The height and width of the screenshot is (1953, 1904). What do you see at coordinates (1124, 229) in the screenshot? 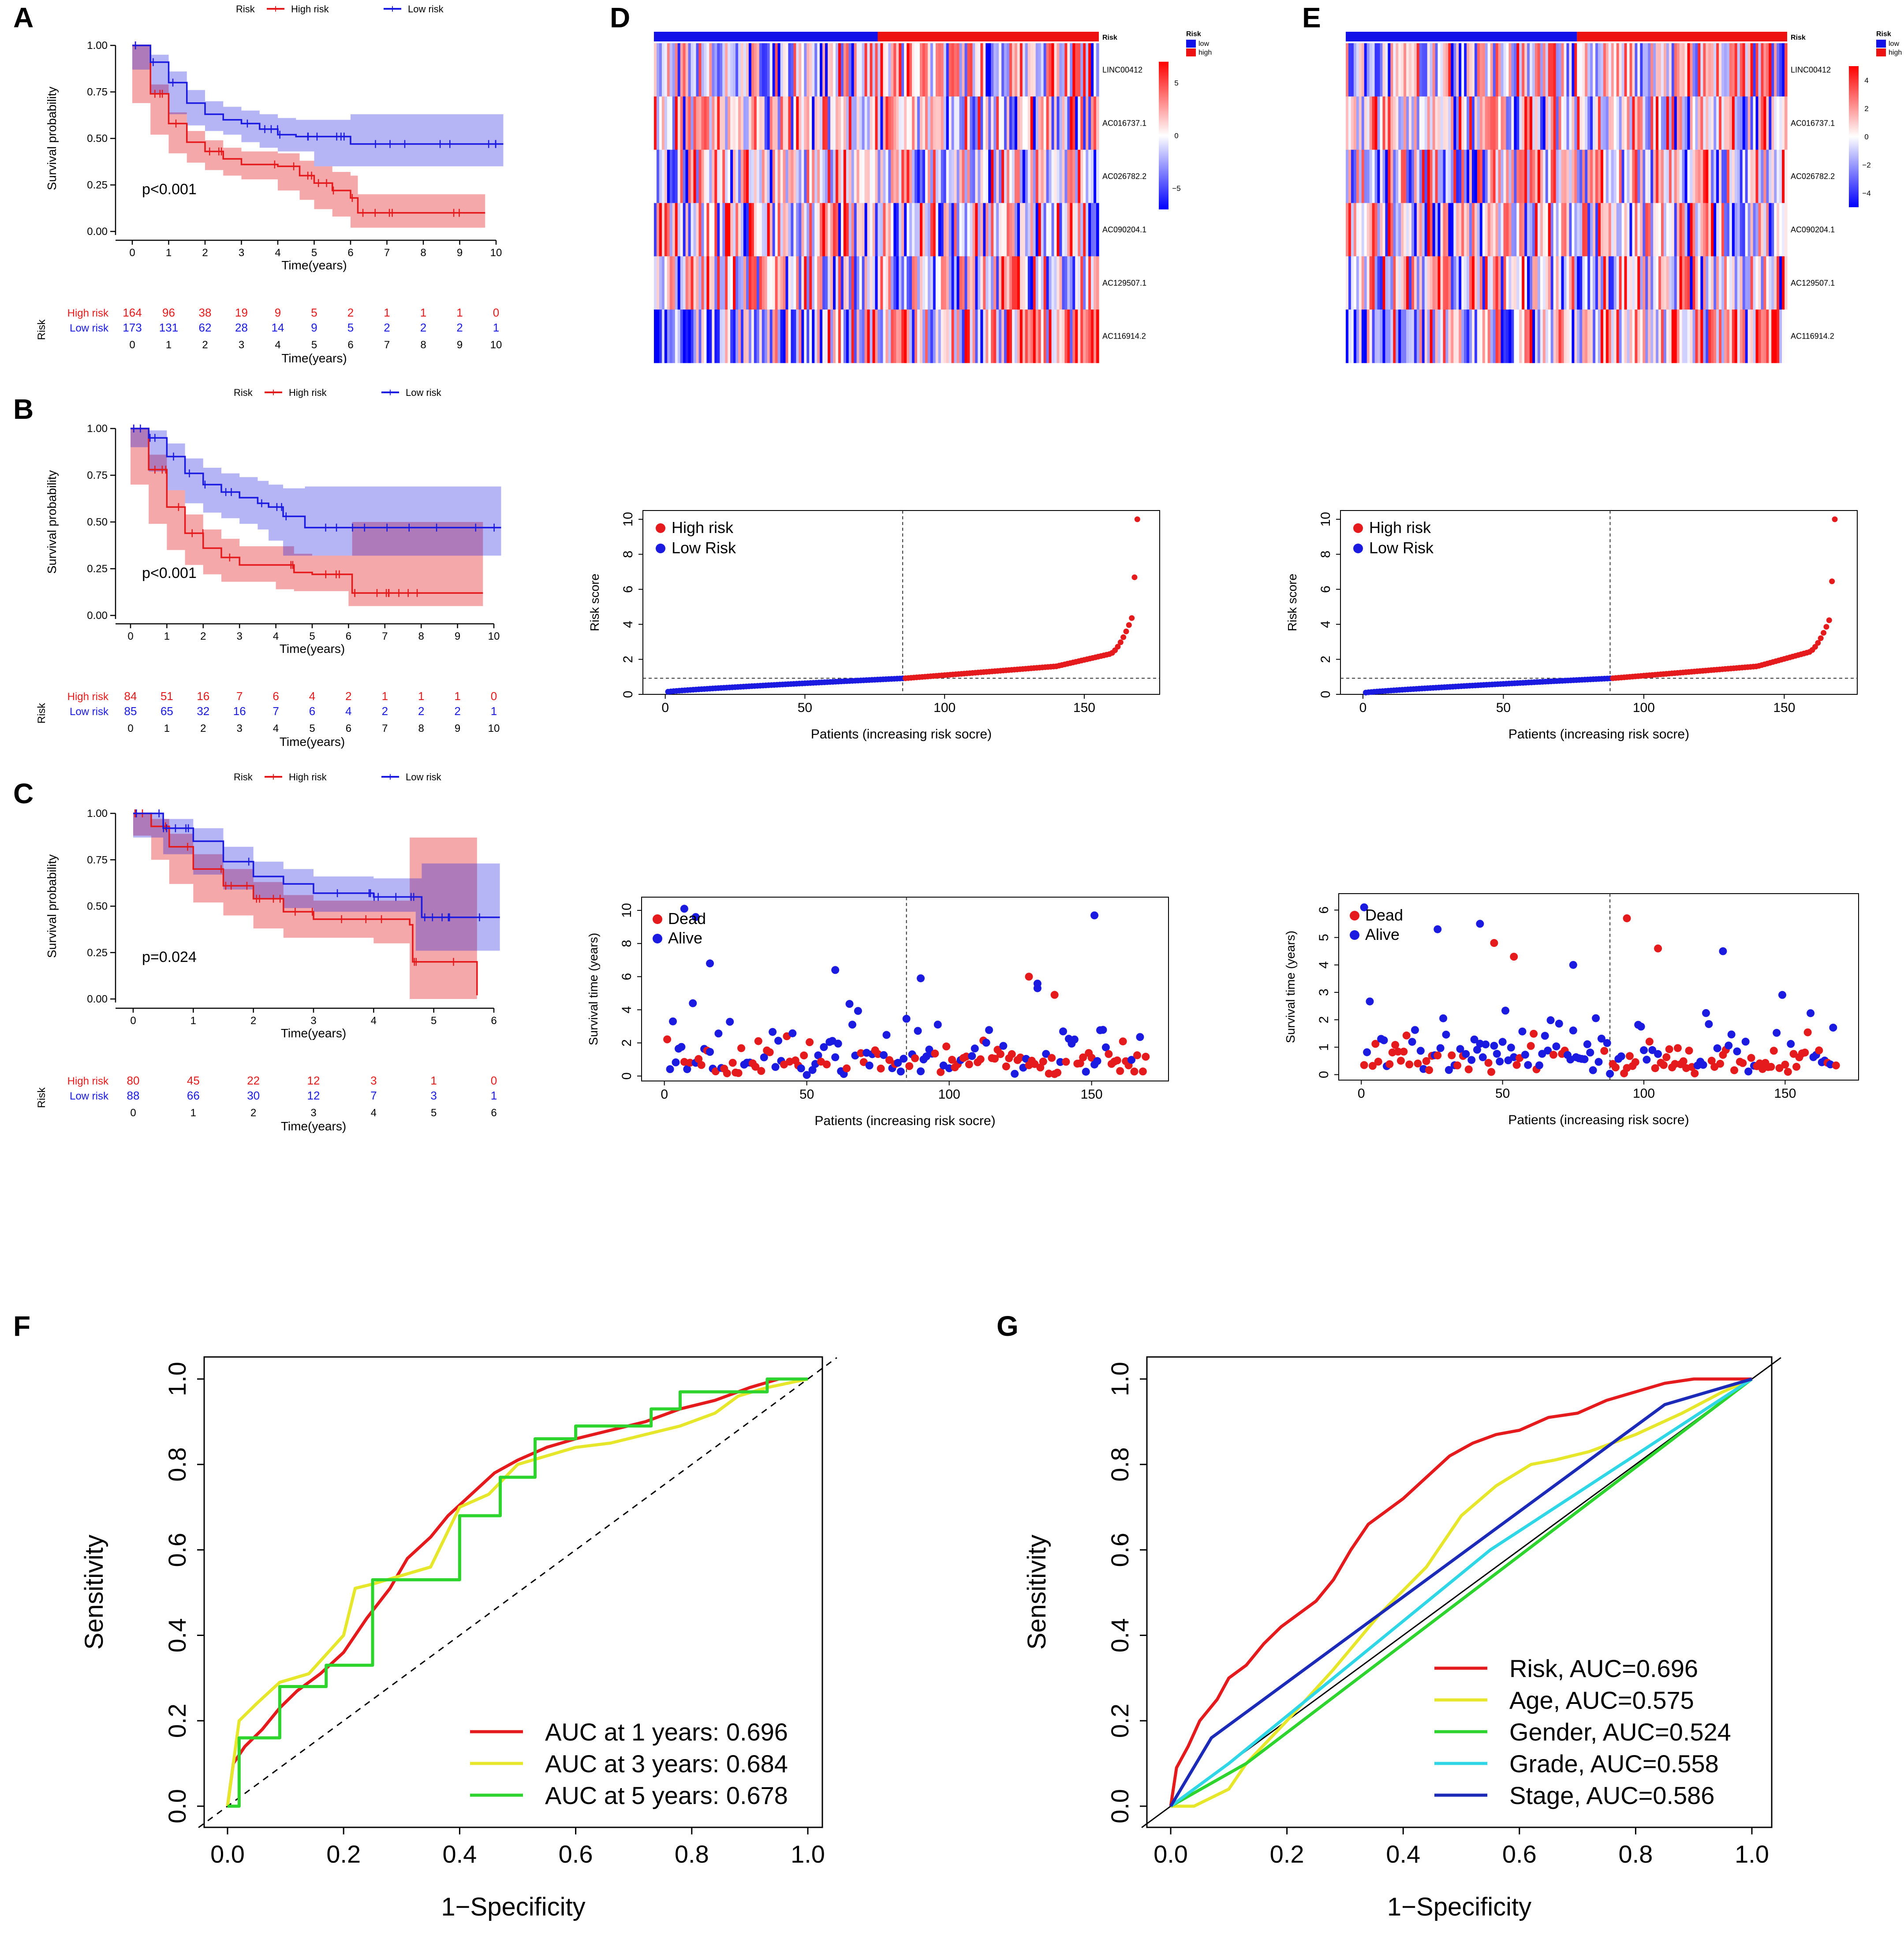
I see `heatmap-gene-label: AC090204.1` at bounding box center [1124, 229].